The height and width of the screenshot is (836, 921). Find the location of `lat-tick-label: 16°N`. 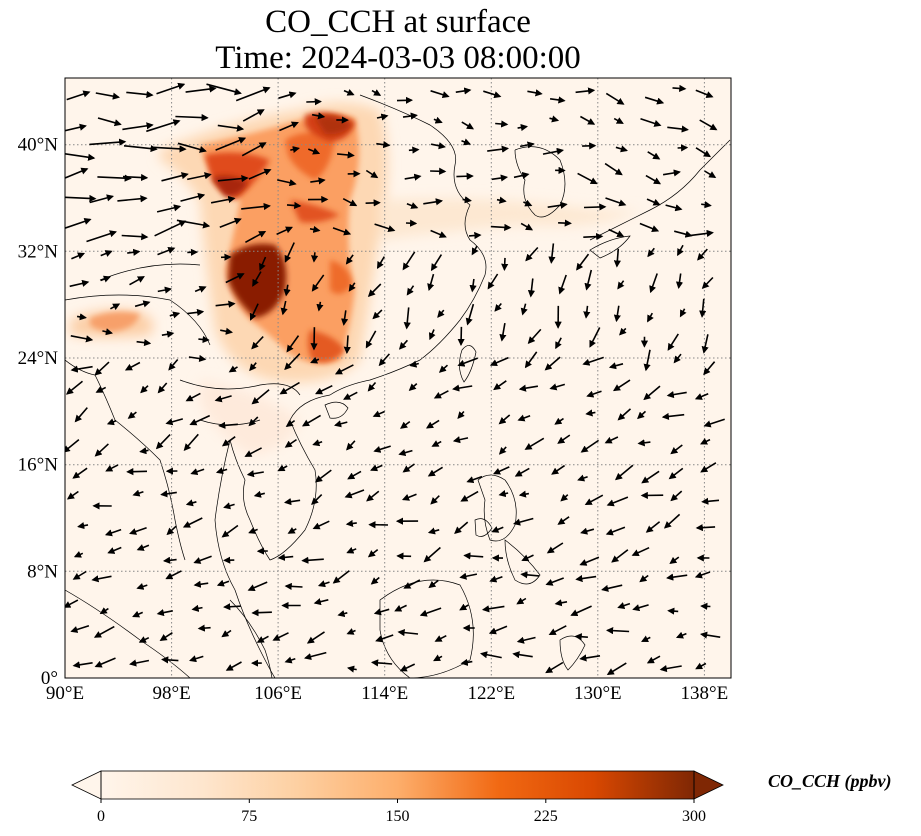

lat-tick-label: 16°N is located at coordinates (38, 465).